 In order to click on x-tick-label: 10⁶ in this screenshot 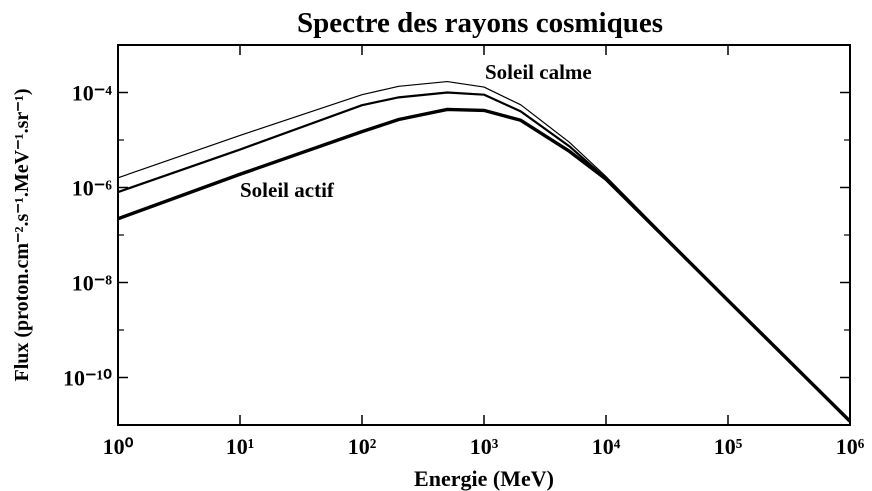, I will do `click(850, 446)`.